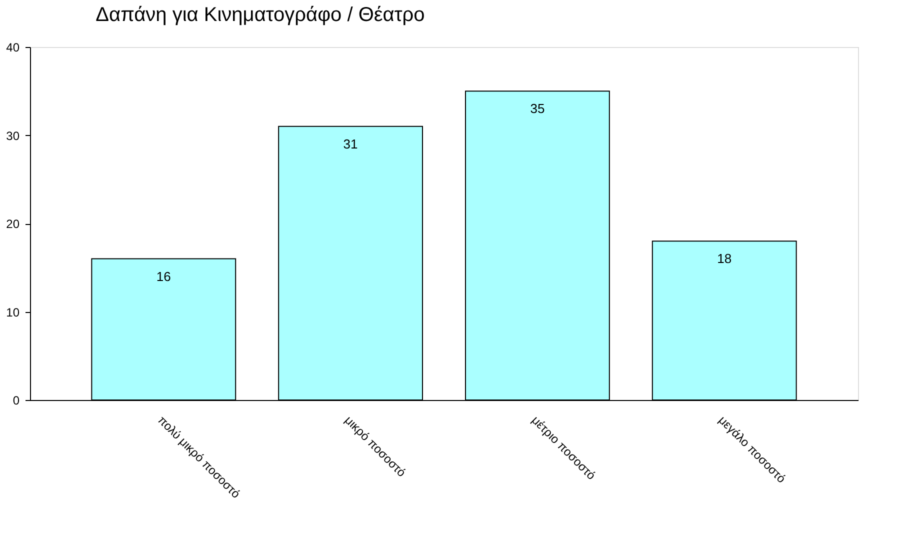 This screenshot has height=547, width=909. Describe the element at coordinates (13, 224) in the screenshot. I see `y-tick-label: 20` at that location.